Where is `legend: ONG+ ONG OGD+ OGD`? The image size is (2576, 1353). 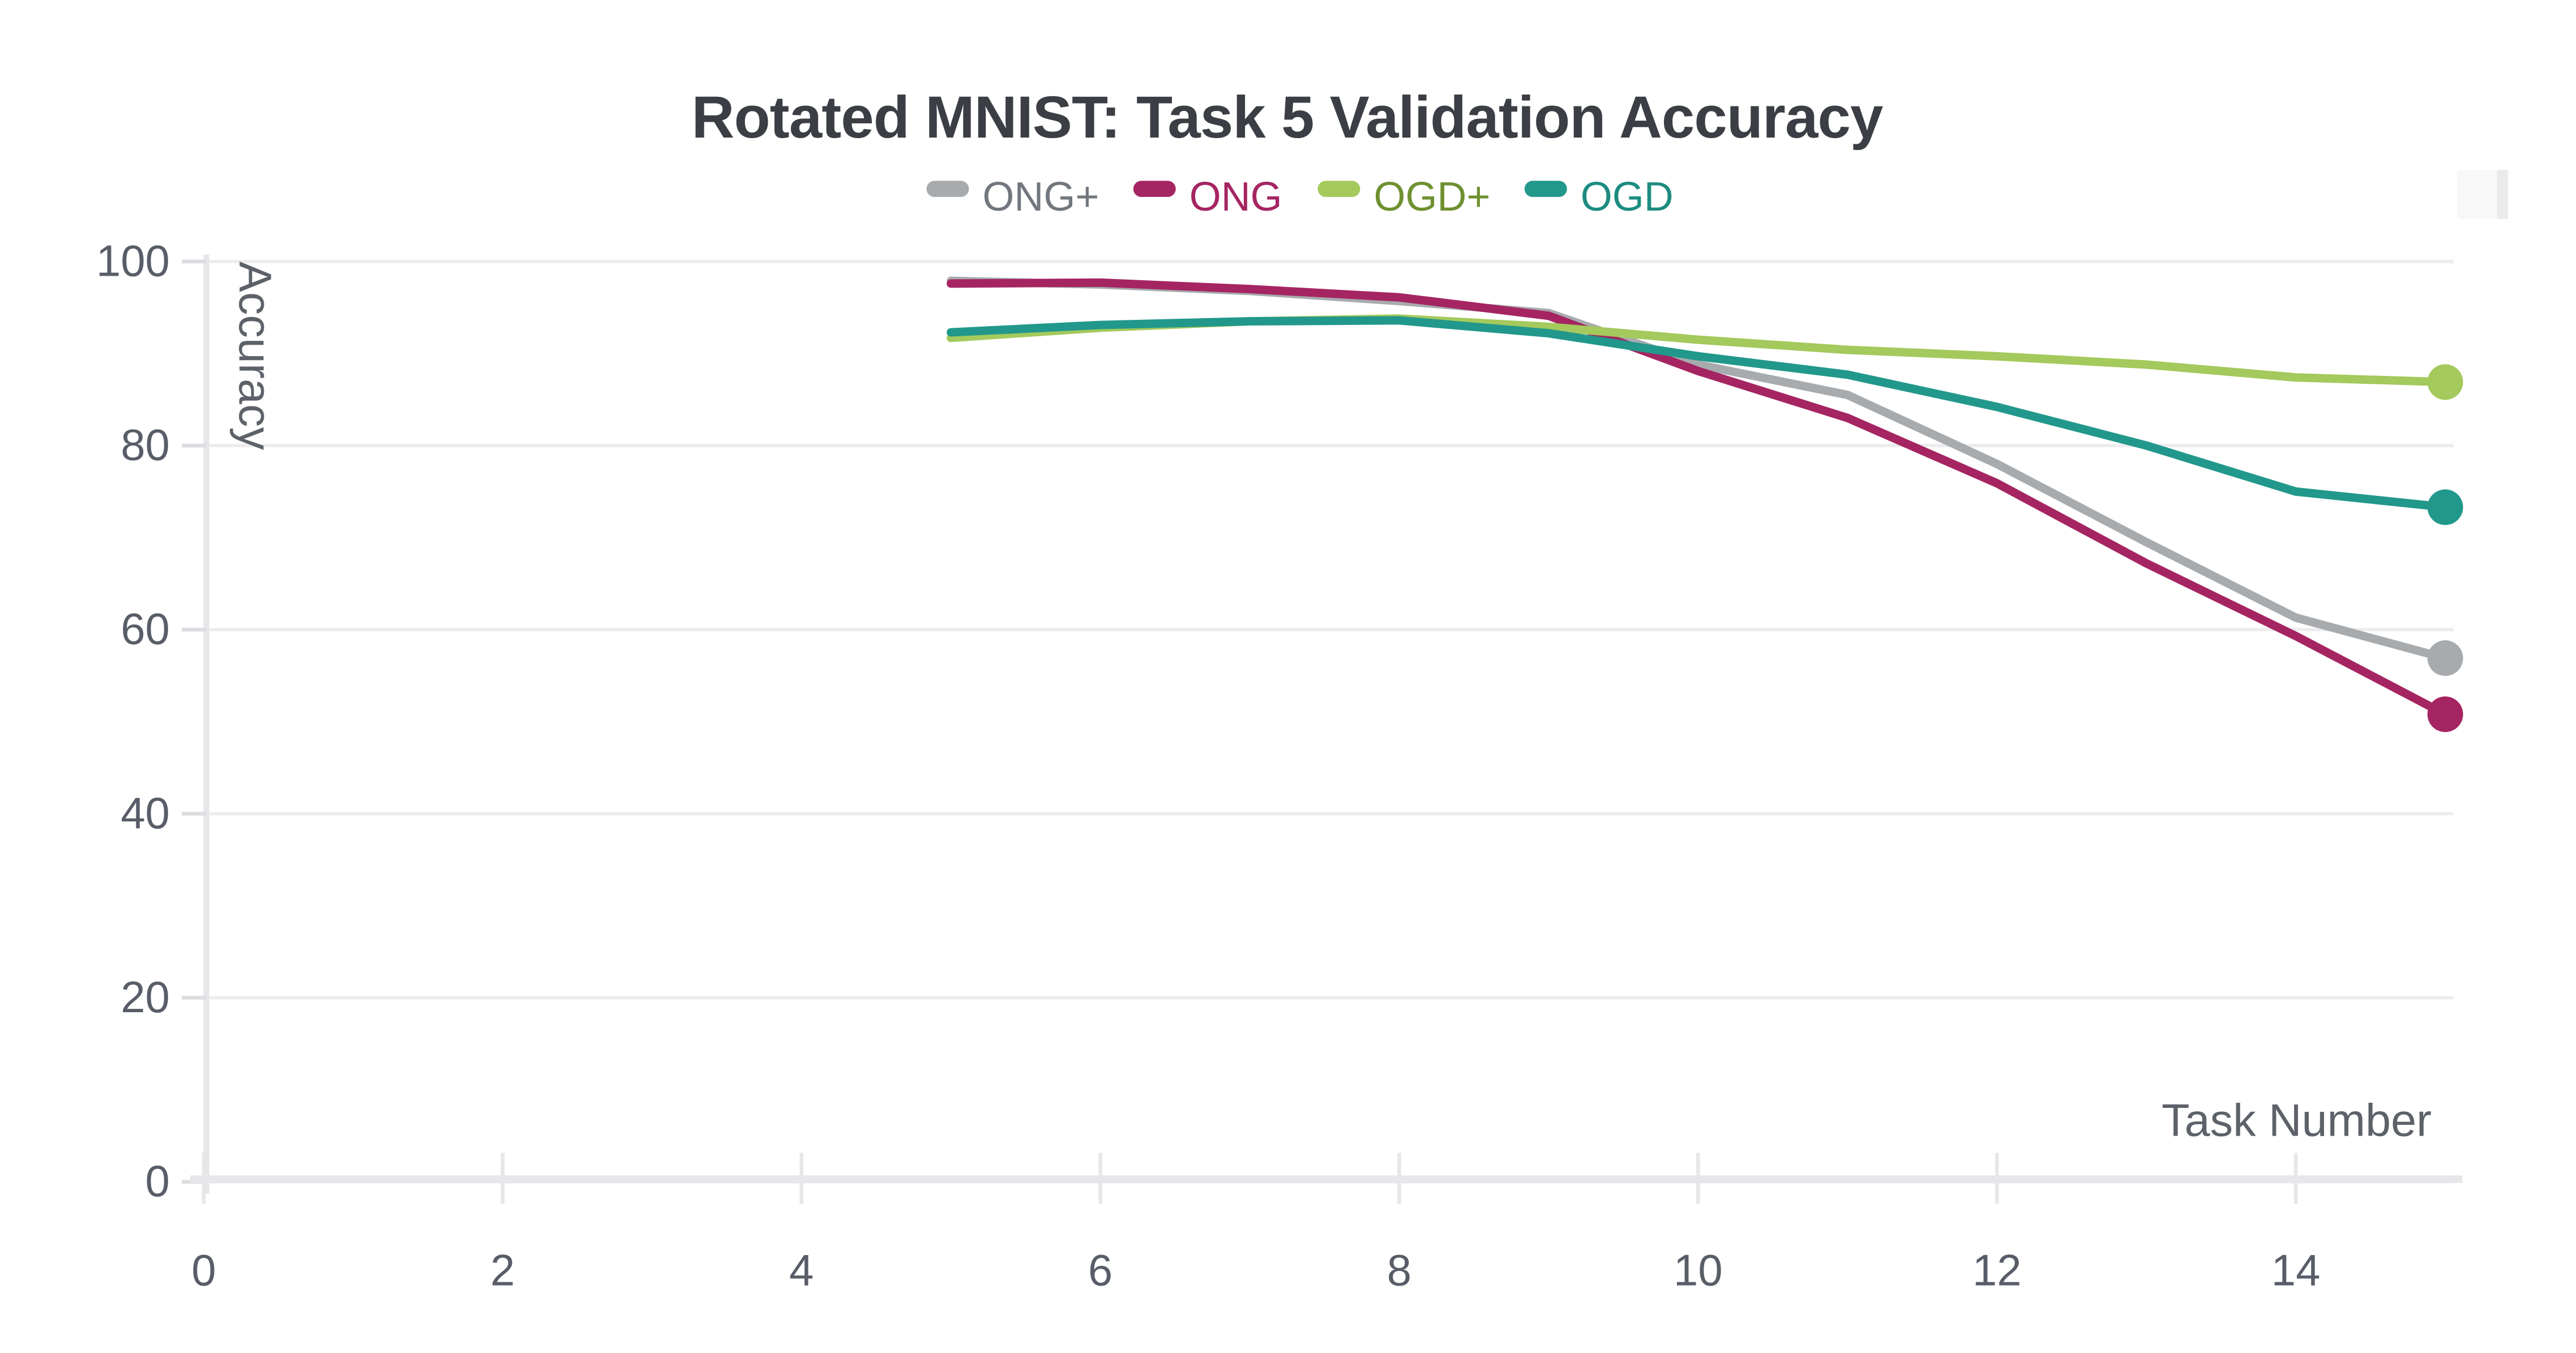 legend: ONG+ ONG OGD+ OGD is located at coordinates (1300, 197).